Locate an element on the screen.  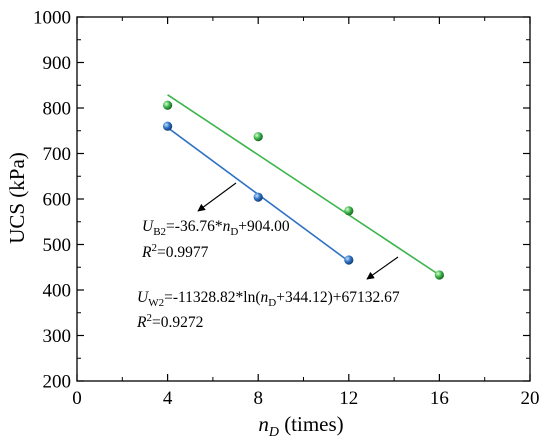
y-tick-label: 900 is located at coordinates (57, 63).